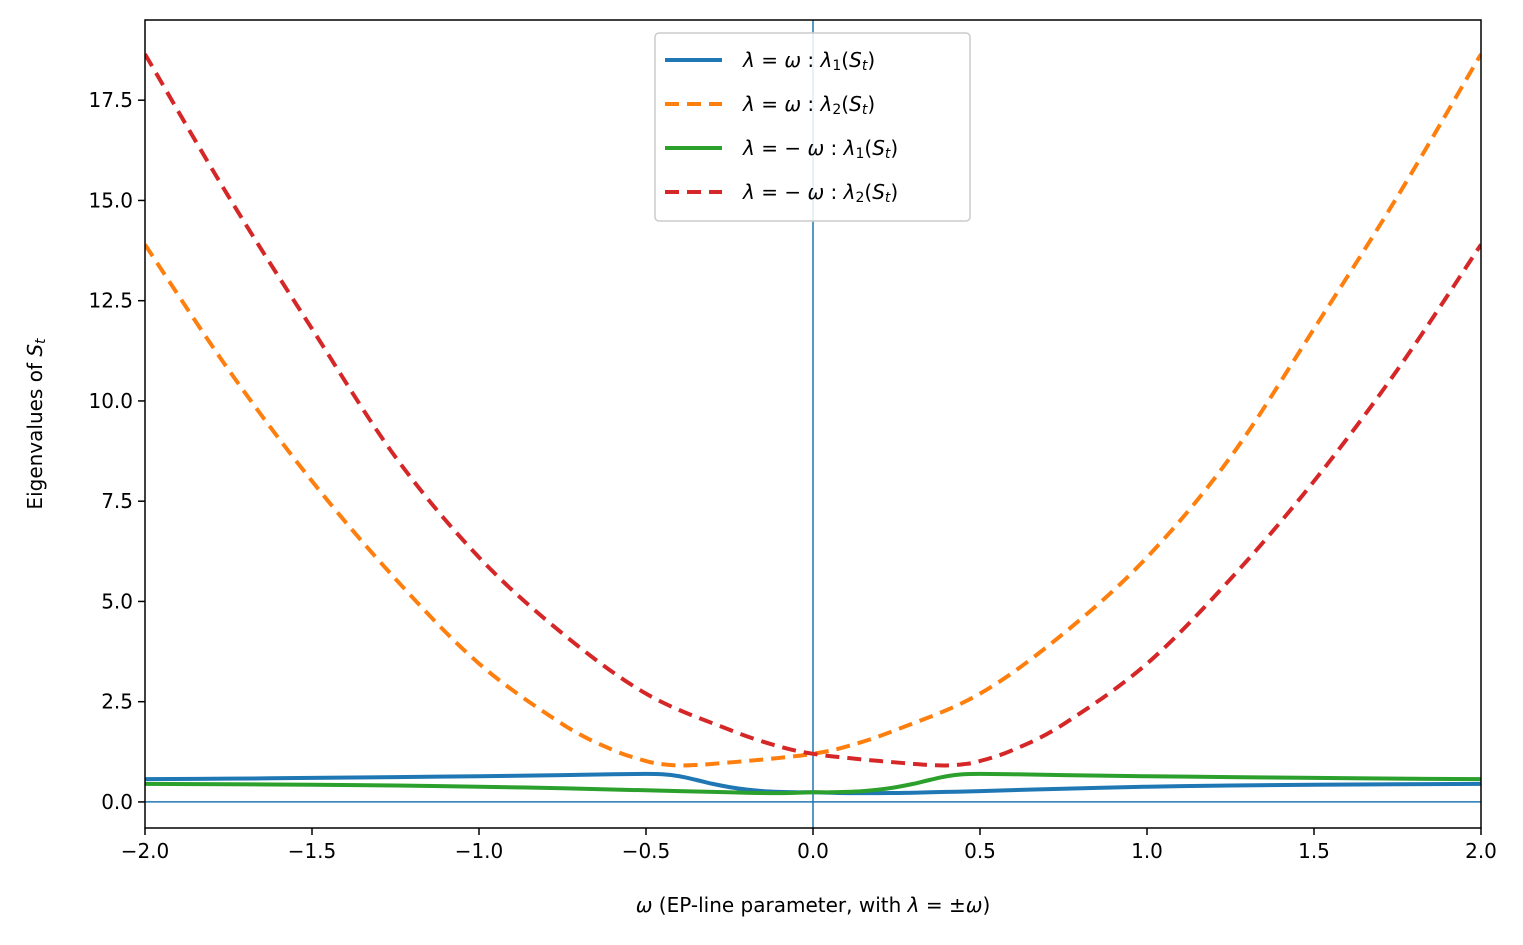 The image size is (1523, 945). What do you see at coordinates (974, 905) in the screenshot?
I see `x-axis-label-part-4: ω` at bounding box center [974, 905].